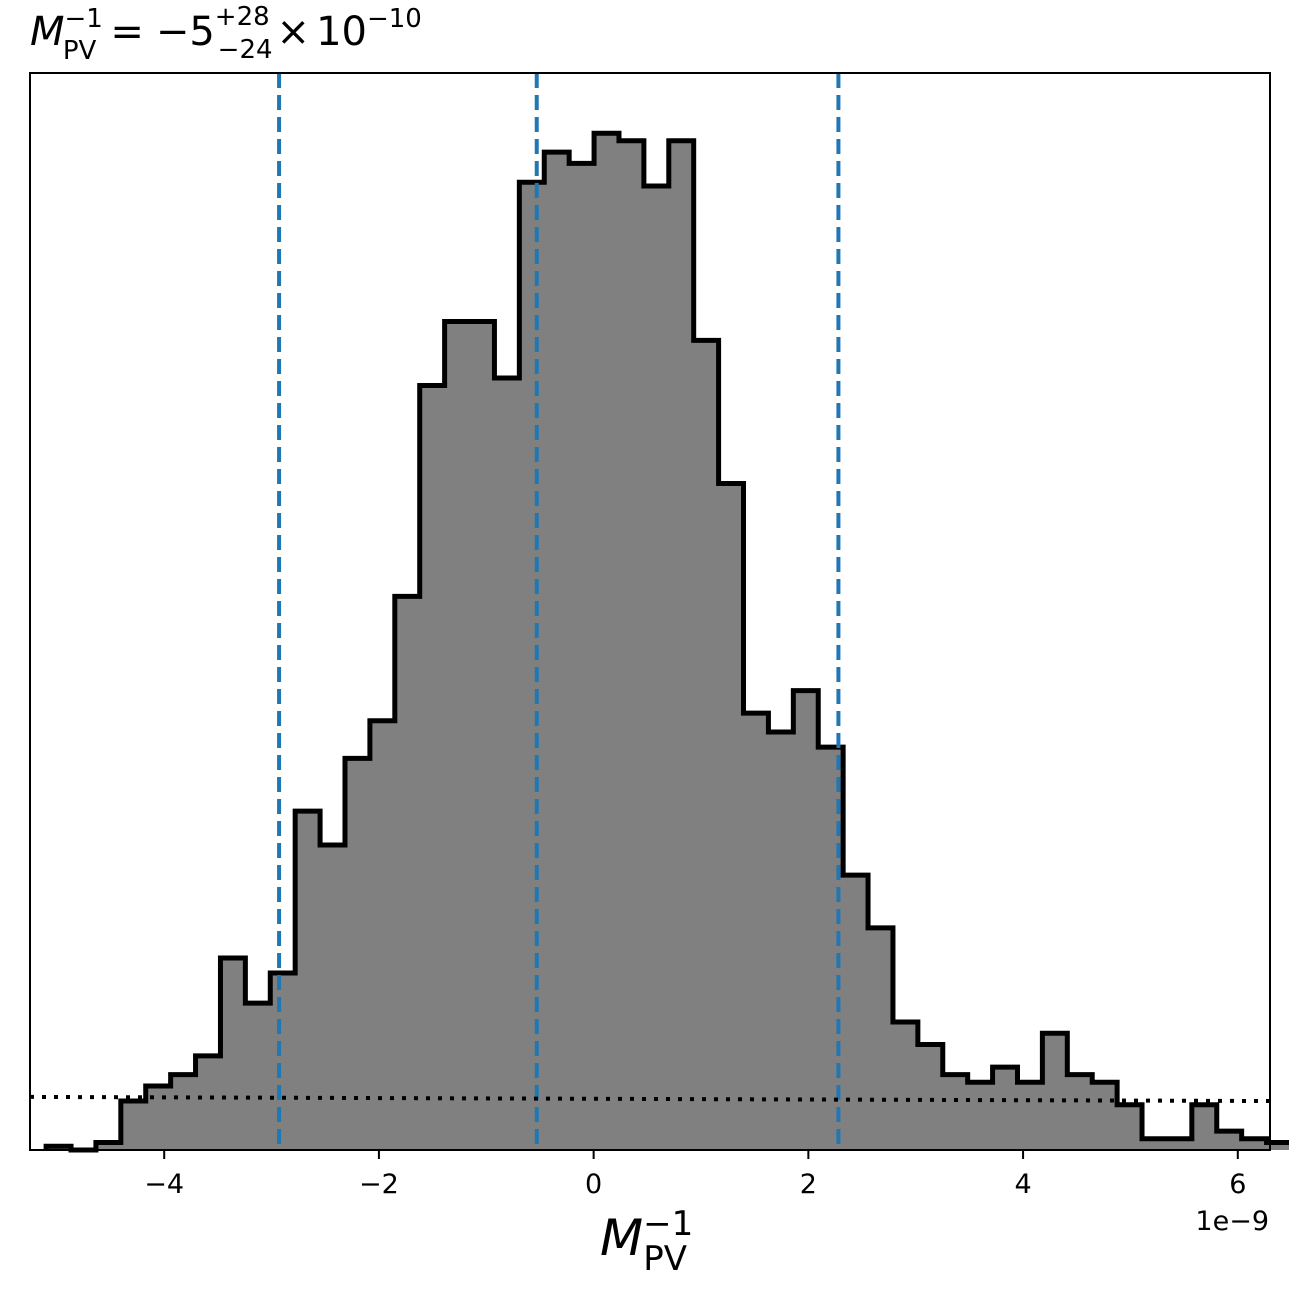  Describe the element at coordinates (650, 1099) in the screenshot. I see `reference-dotted-line` at that location.